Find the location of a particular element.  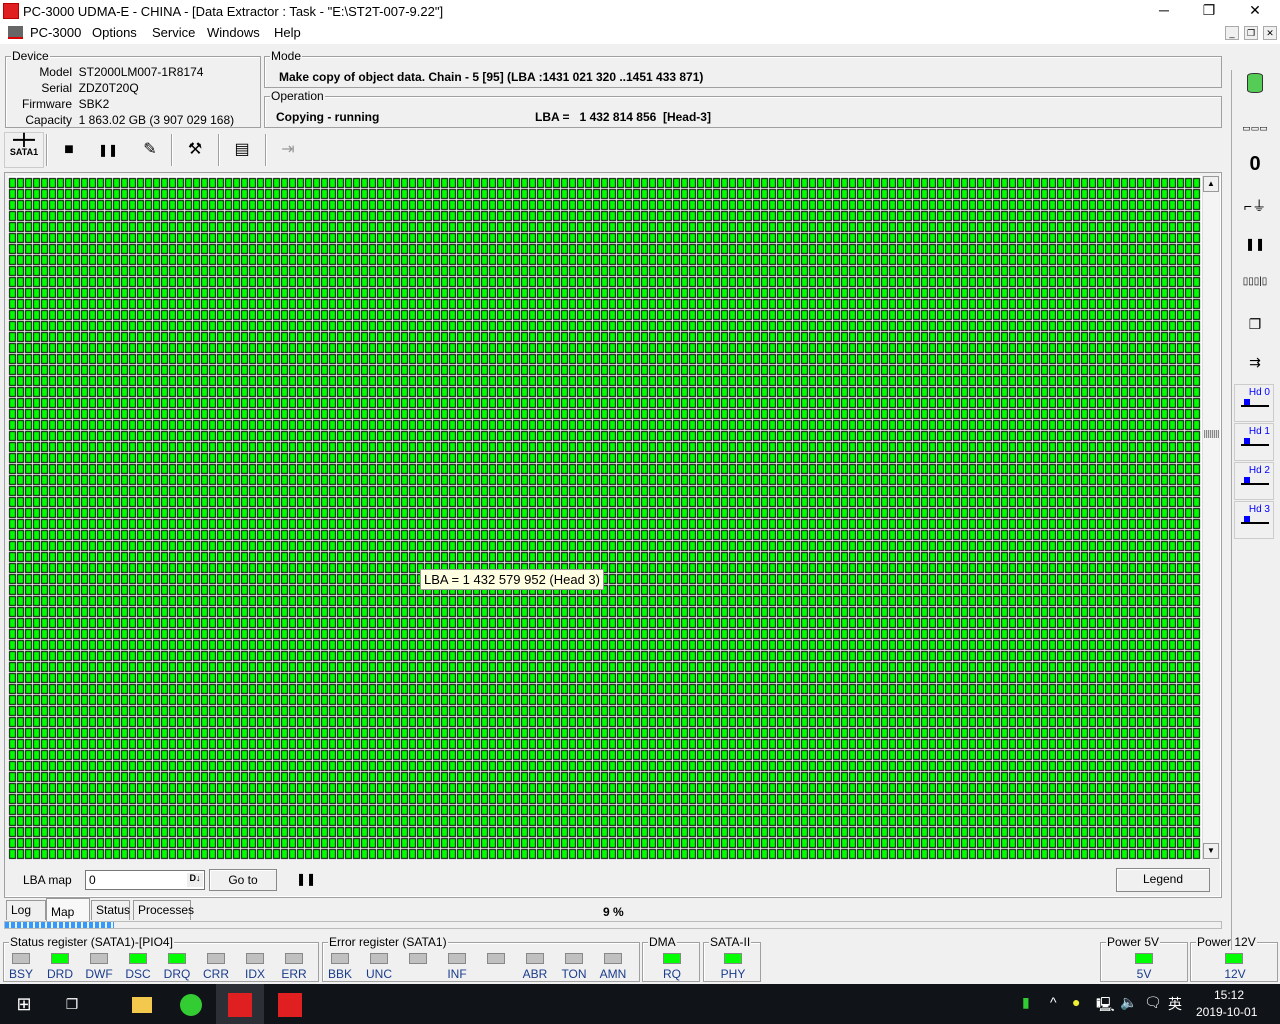

tab-status: Status is located at coordinates (110, 910).